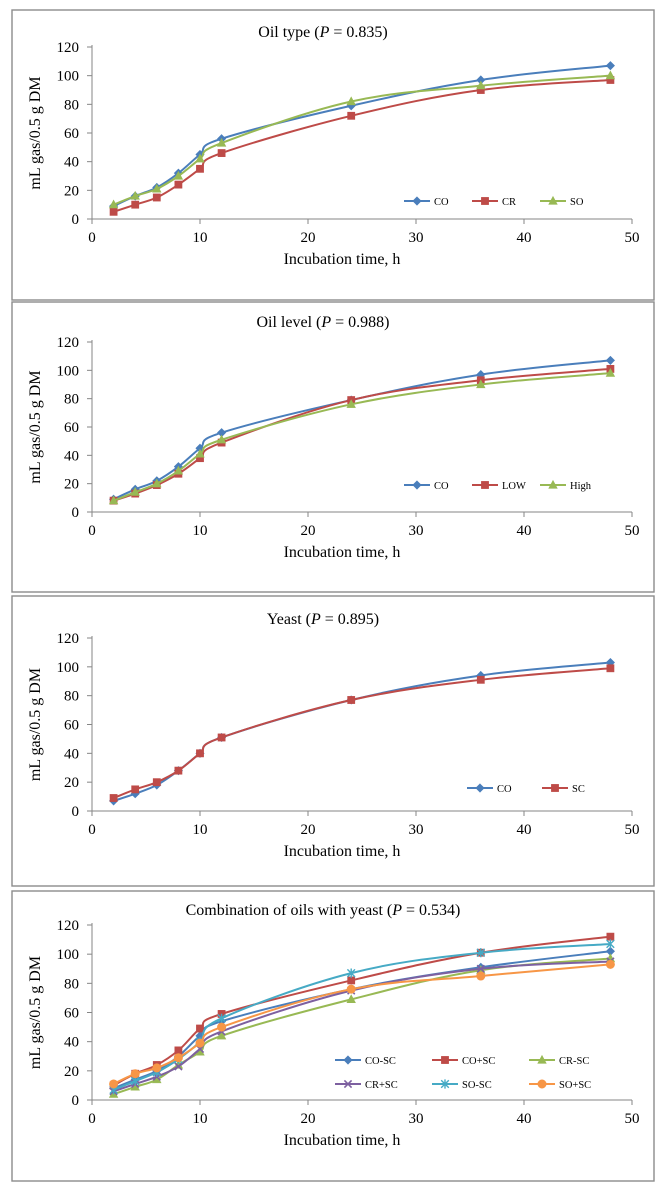 The image size is (657, 1188). Describe the element at coordinates (35, 724) in the screenshot. I see `y-axis-title: mL gas/0.5 g DM` at that location.